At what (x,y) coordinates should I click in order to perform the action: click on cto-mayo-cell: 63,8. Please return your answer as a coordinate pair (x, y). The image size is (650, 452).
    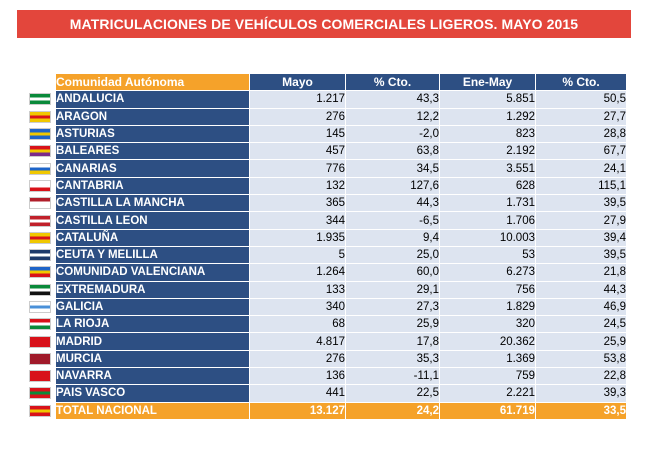
    Looking at the image, I should click on (392, 151).